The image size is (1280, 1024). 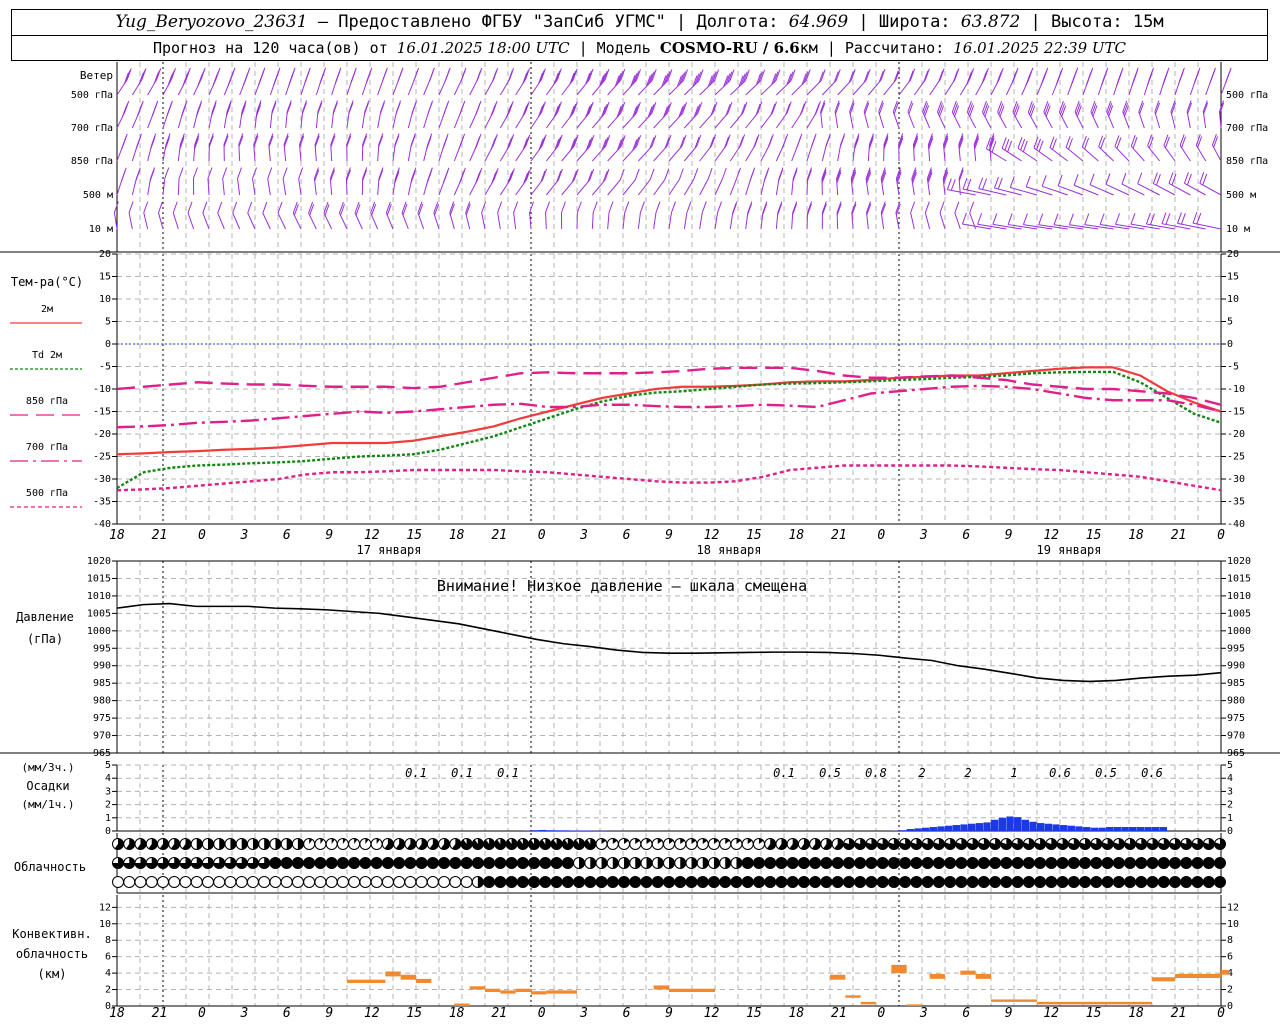 I want to click on y-tick-label-left: 1000, so click(x=99, y=631).